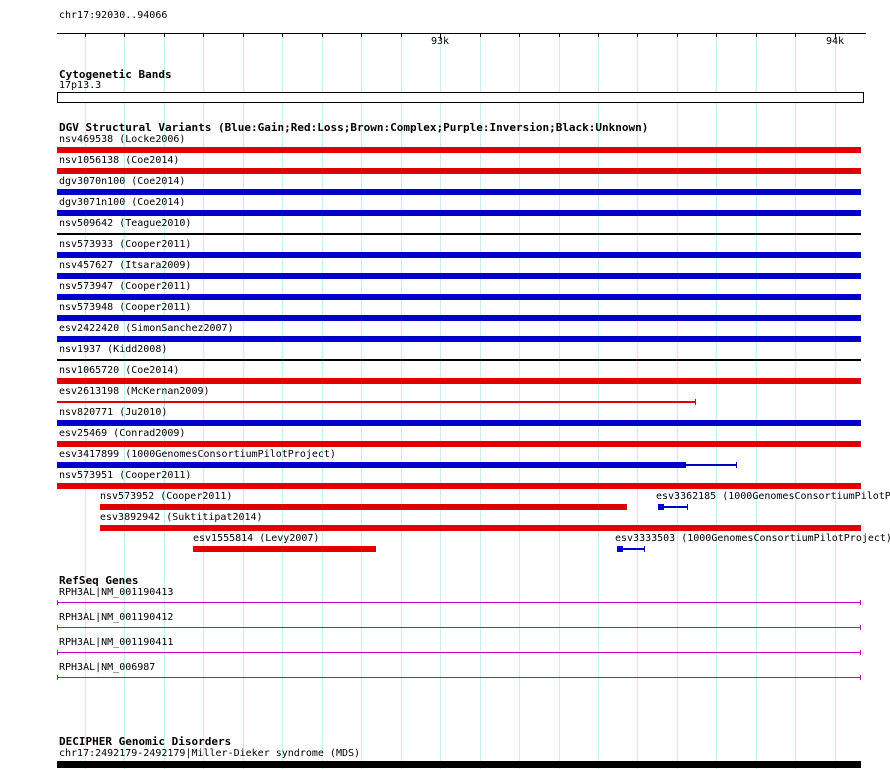 The height and width of the screenshot is (769, 890). I want to click on decipher-bar, so click(459, 764).